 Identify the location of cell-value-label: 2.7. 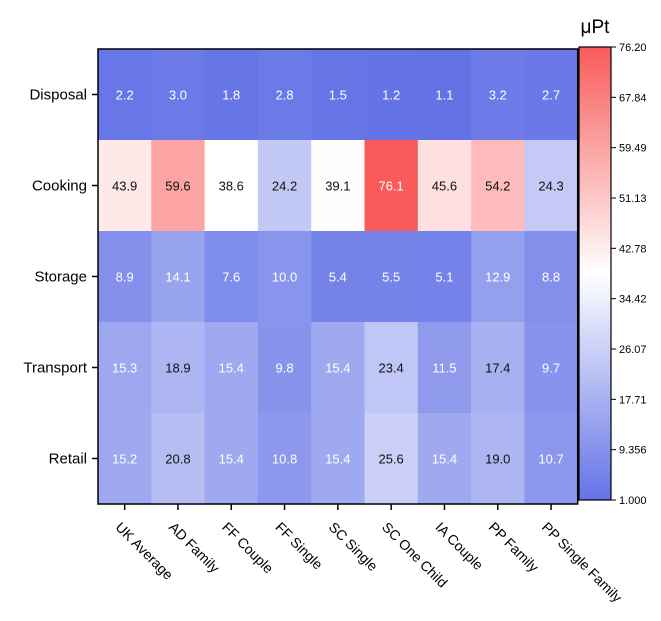
(551, 95).